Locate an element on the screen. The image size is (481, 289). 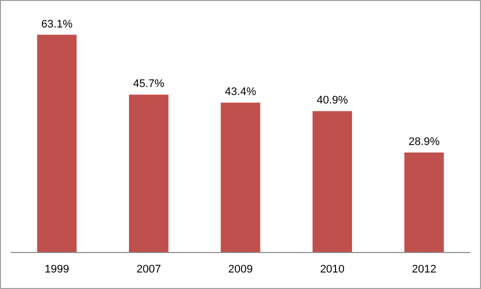
data-label: 28.9% is located at coordinates (424, 142).